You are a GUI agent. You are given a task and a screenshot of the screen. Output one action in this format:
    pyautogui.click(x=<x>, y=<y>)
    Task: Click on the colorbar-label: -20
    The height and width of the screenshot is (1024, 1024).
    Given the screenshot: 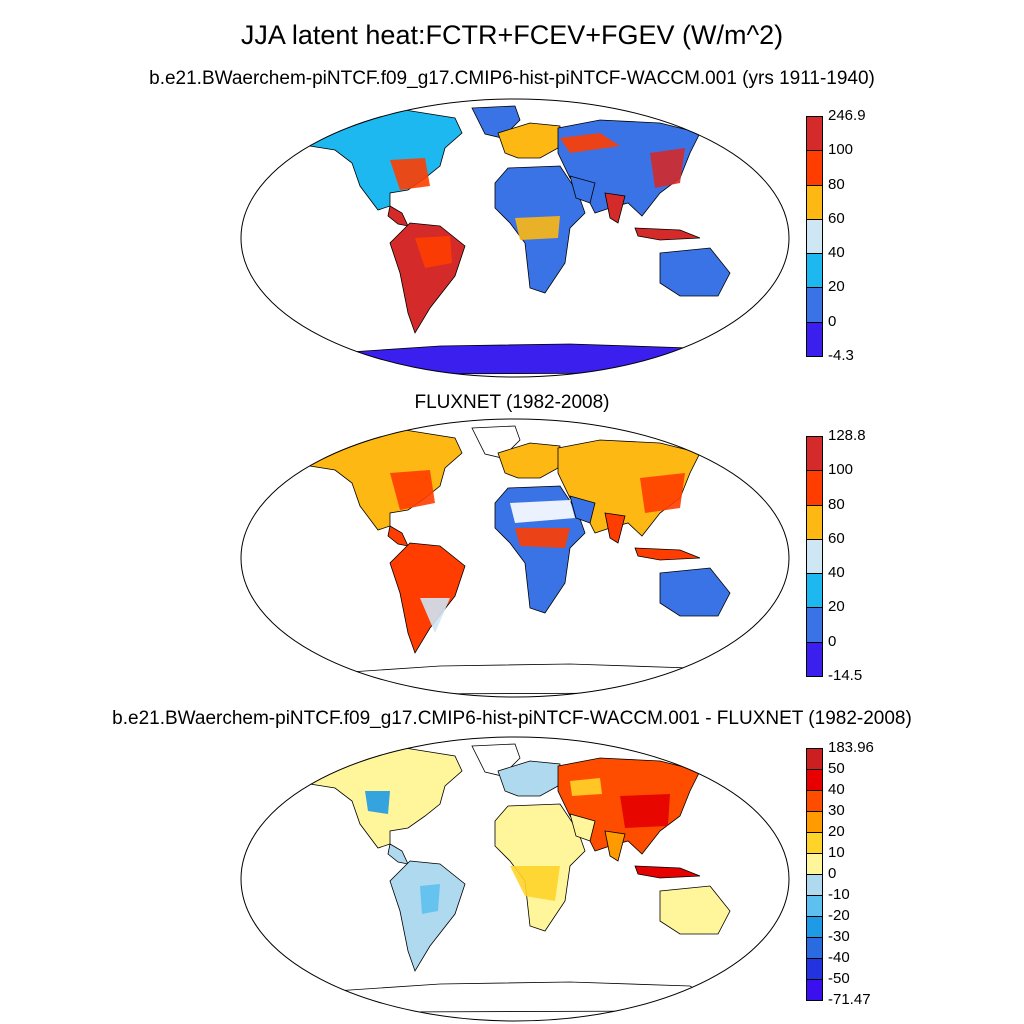 What is the action you would take?
    pyautogui.click(x=839, y=915)
    